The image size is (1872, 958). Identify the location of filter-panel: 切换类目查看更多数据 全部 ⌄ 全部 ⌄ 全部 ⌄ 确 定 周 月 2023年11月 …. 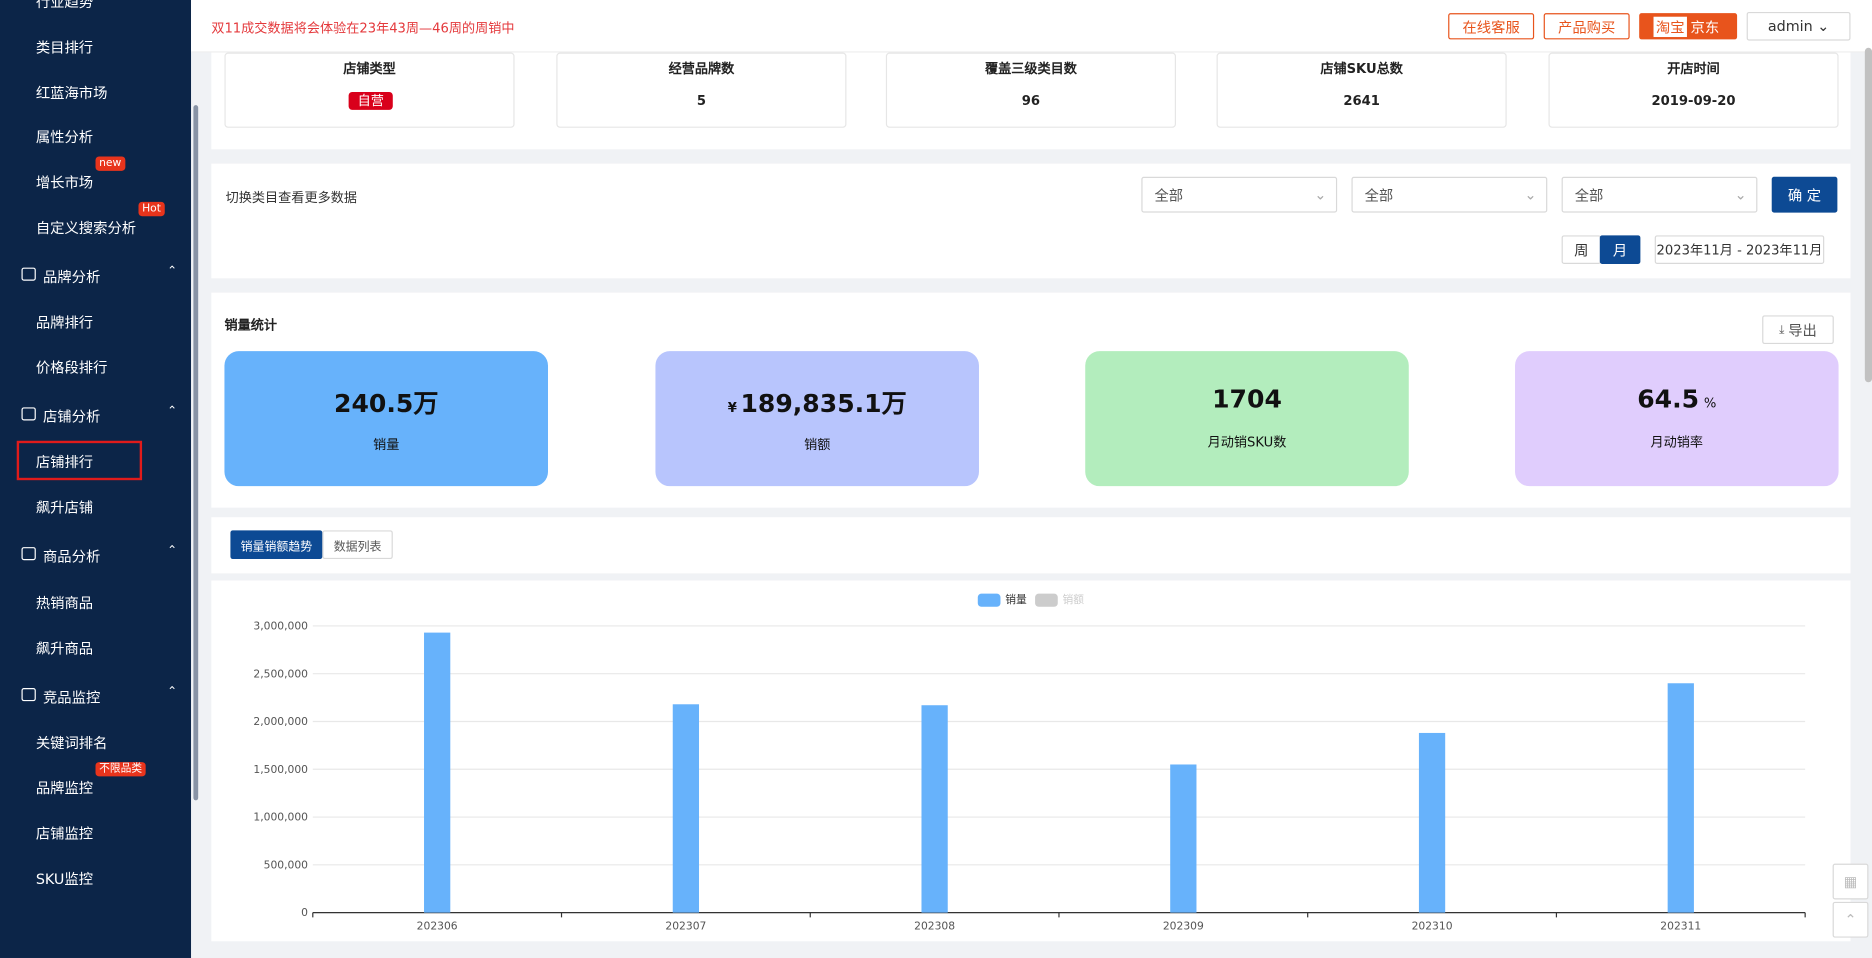
(1031, 221).